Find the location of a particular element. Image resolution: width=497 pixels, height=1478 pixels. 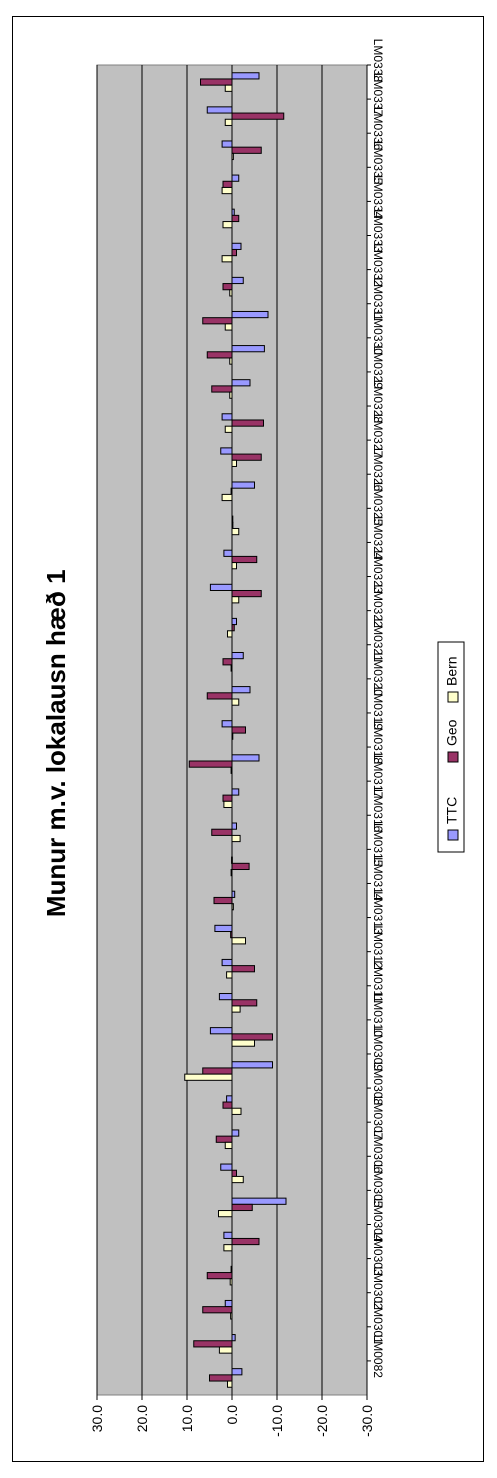

category-label: LM0326 is located at coordinates (378, 470).